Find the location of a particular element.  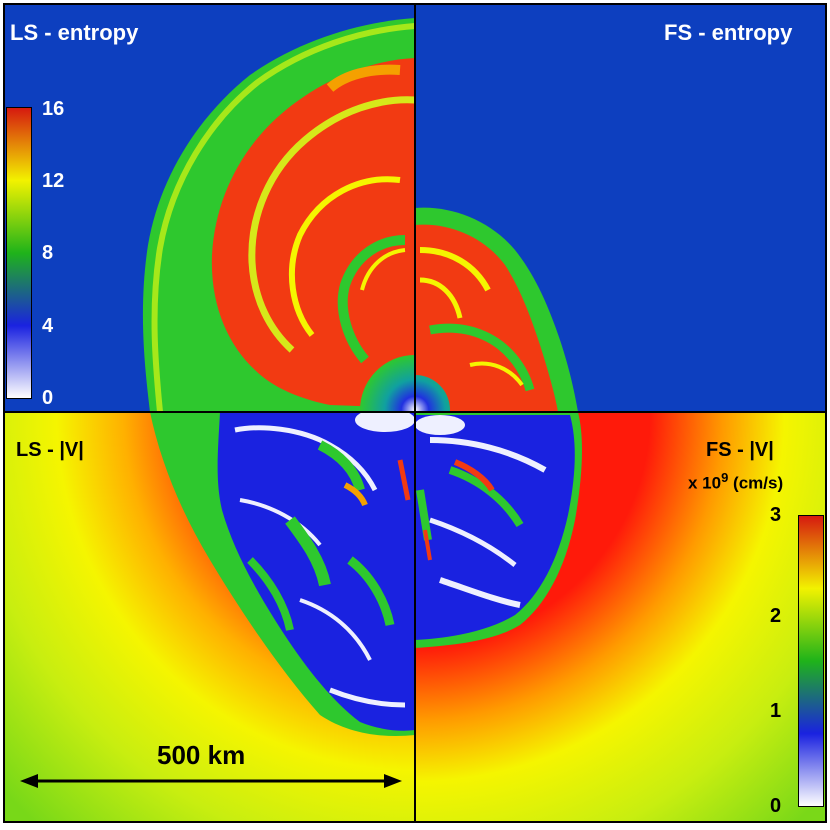

panel-label-ls-entropy: LS - entropy is located at coordinates (74, 32).